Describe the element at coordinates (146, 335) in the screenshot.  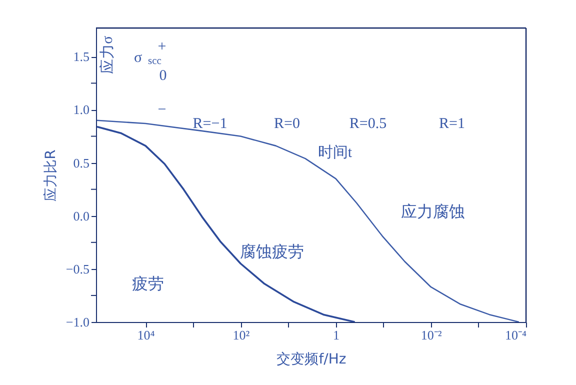
I see `x-tick-label: 10⁴` at that location.